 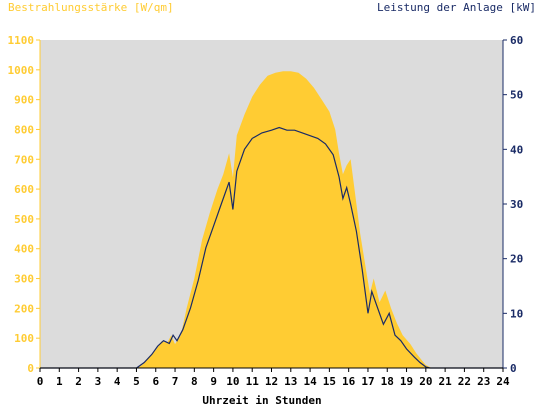 I want to click on left-tick-label: 600, so click(x=24, y=189).